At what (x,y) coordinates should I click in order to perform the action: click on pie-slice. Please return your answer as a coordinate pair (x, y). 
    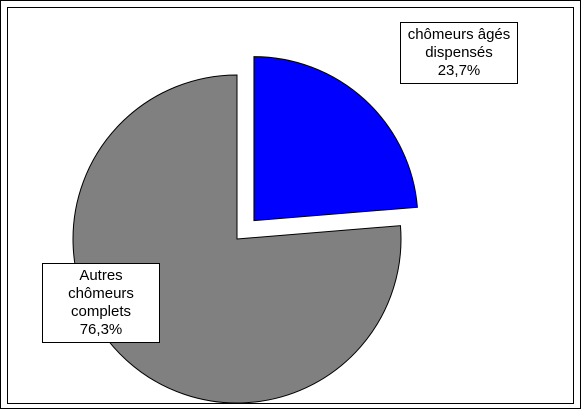
    Looking at the image, I should click on (335, 139).